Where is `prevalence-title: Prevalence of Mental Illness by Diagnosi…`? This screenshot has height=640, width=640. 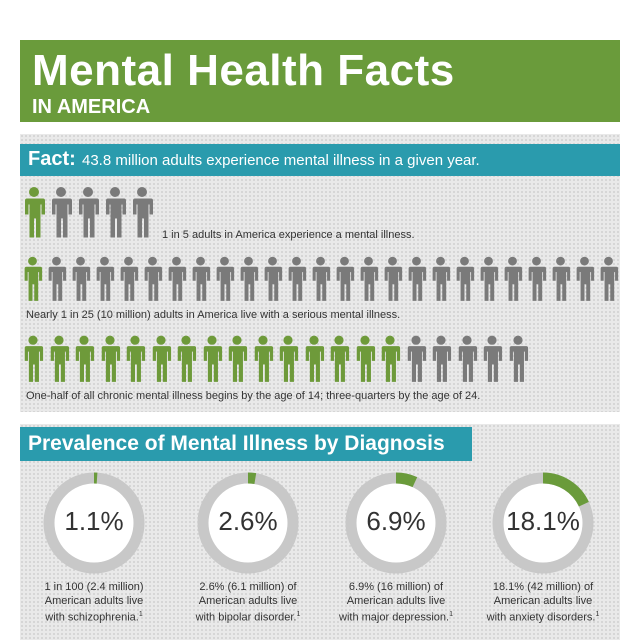
prevalence-title: Prevalence of Mental Illness by Diagnosi… is located at coordinates (236, 443).